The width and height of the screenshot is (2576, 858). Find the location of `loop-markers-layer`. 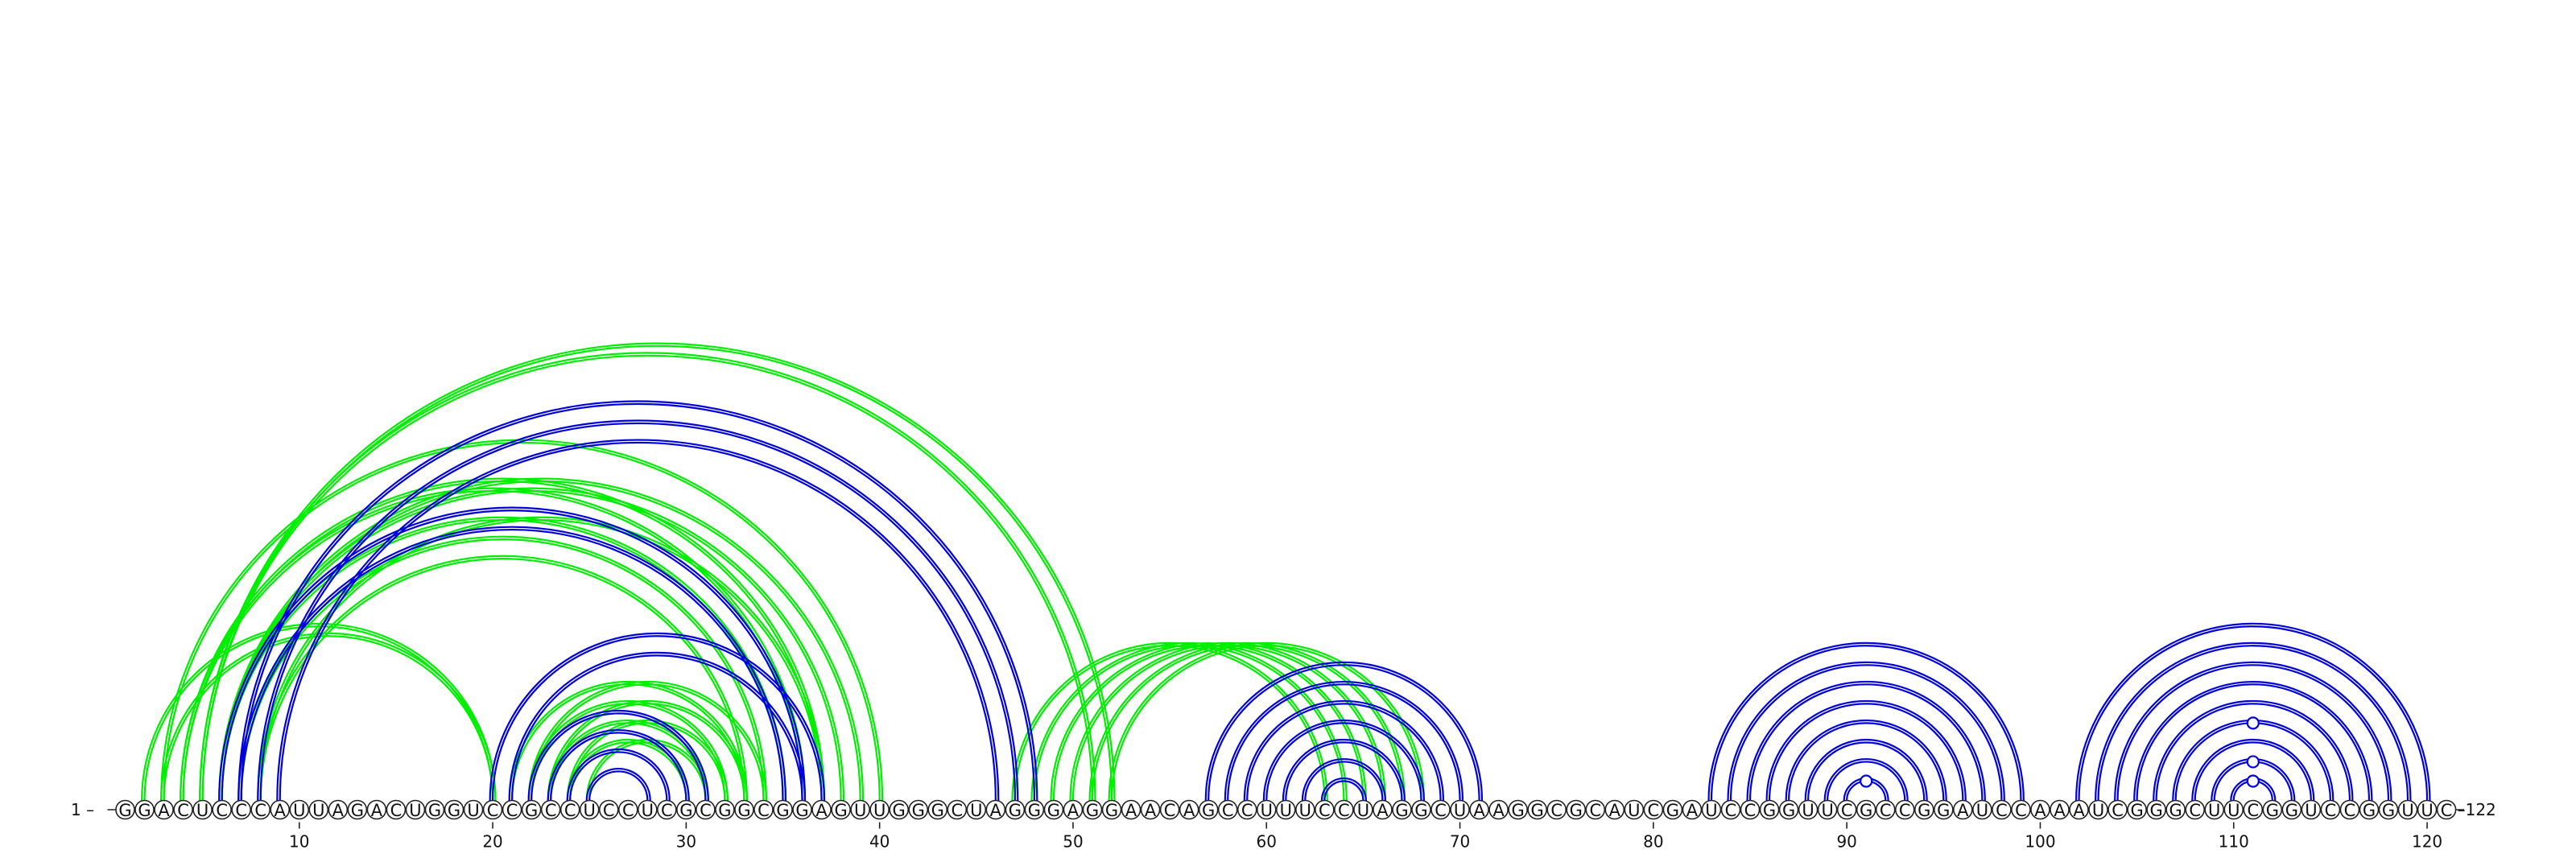

loop-markers-layer is located at coordinates (2060, 752).